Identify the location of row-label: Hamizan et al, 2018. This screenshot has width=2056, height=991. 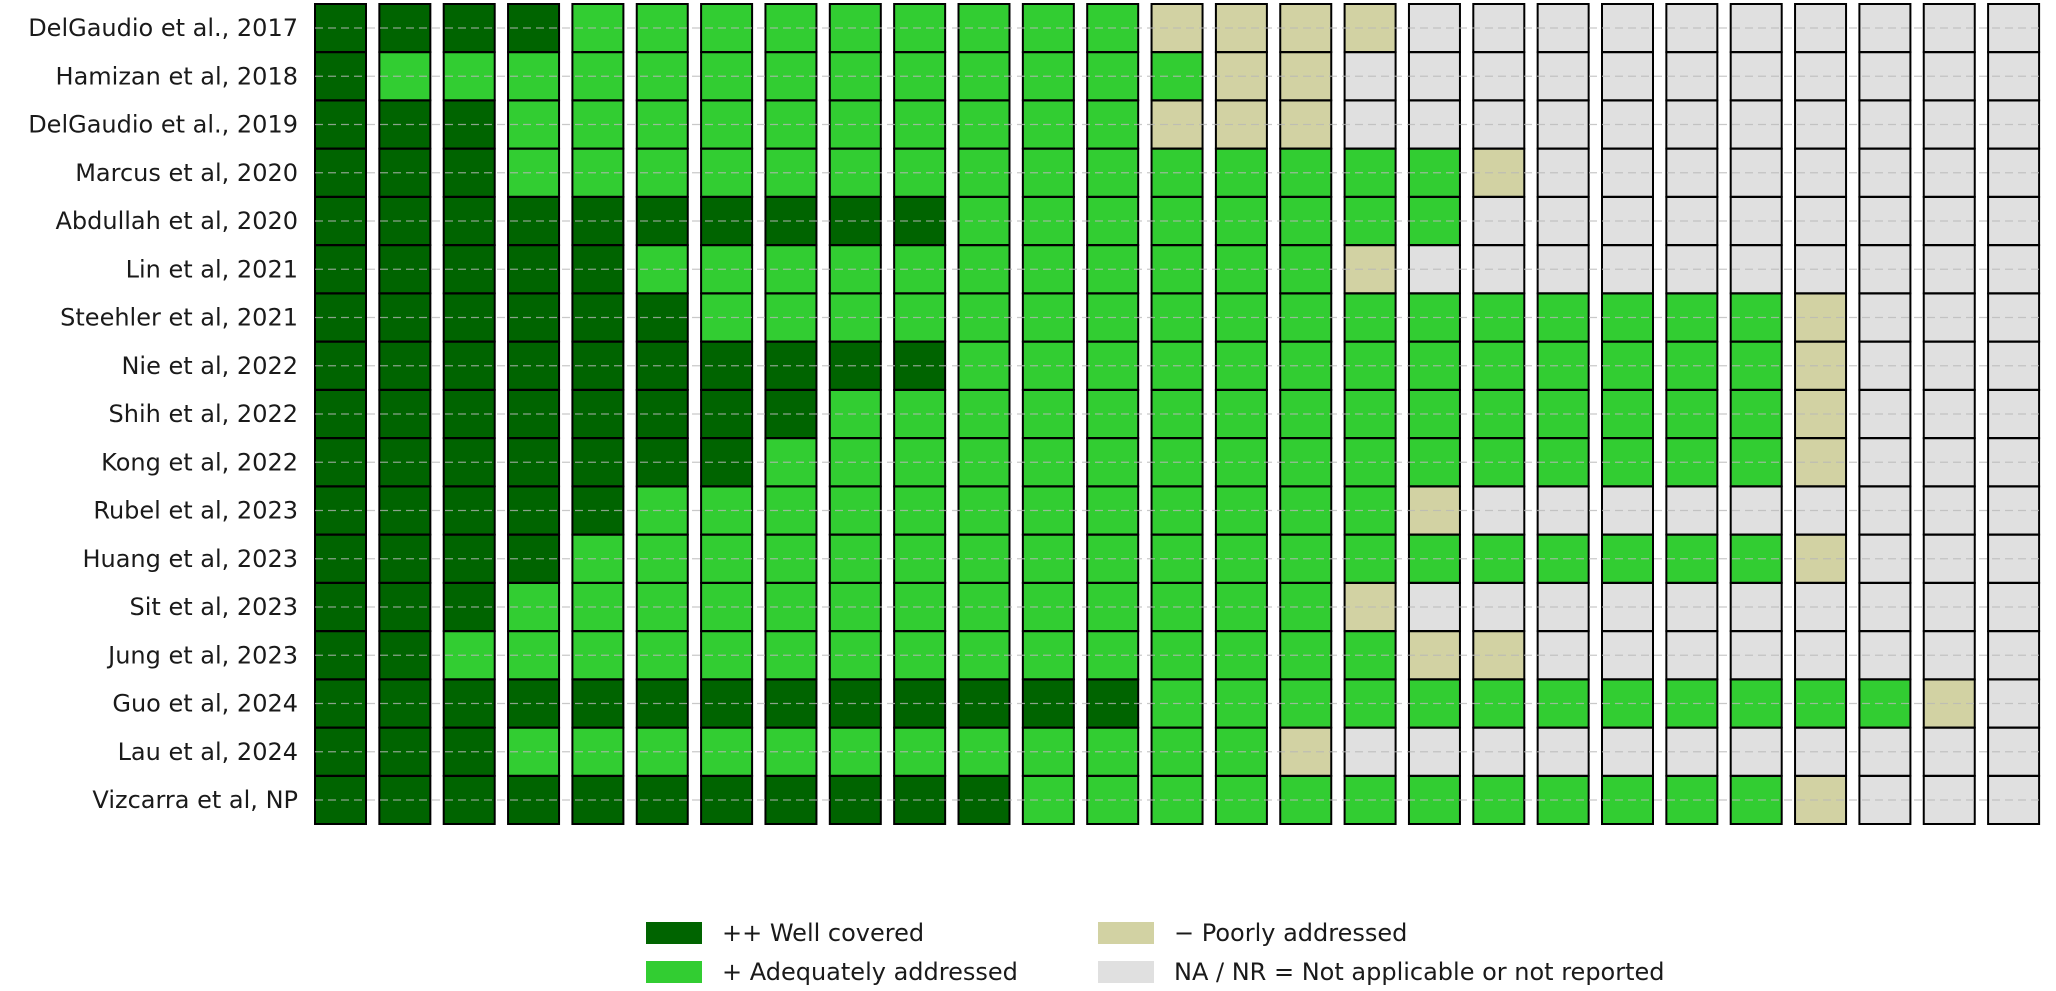
(177, 76).